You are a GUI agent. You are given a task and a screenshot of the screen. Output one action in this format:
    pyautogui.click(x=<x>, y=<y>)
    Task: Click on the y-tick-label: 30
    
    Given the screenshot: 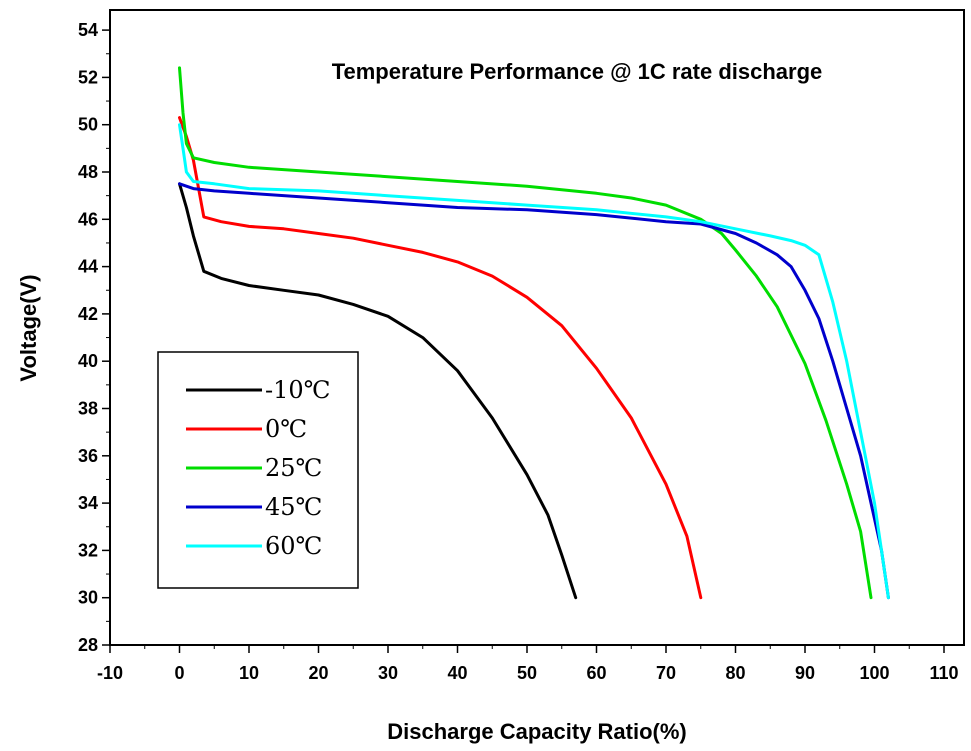 What is the action you would take?
    pyautogui.click(x=88, y=598)
    